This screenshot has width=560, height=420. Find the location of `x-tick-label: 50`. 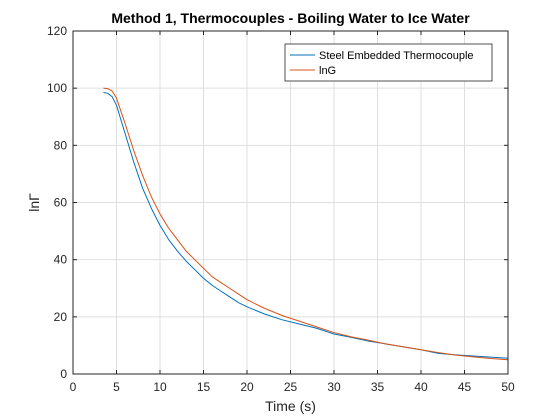

x-tick-label: 50 is located at coordinates (508, 387).